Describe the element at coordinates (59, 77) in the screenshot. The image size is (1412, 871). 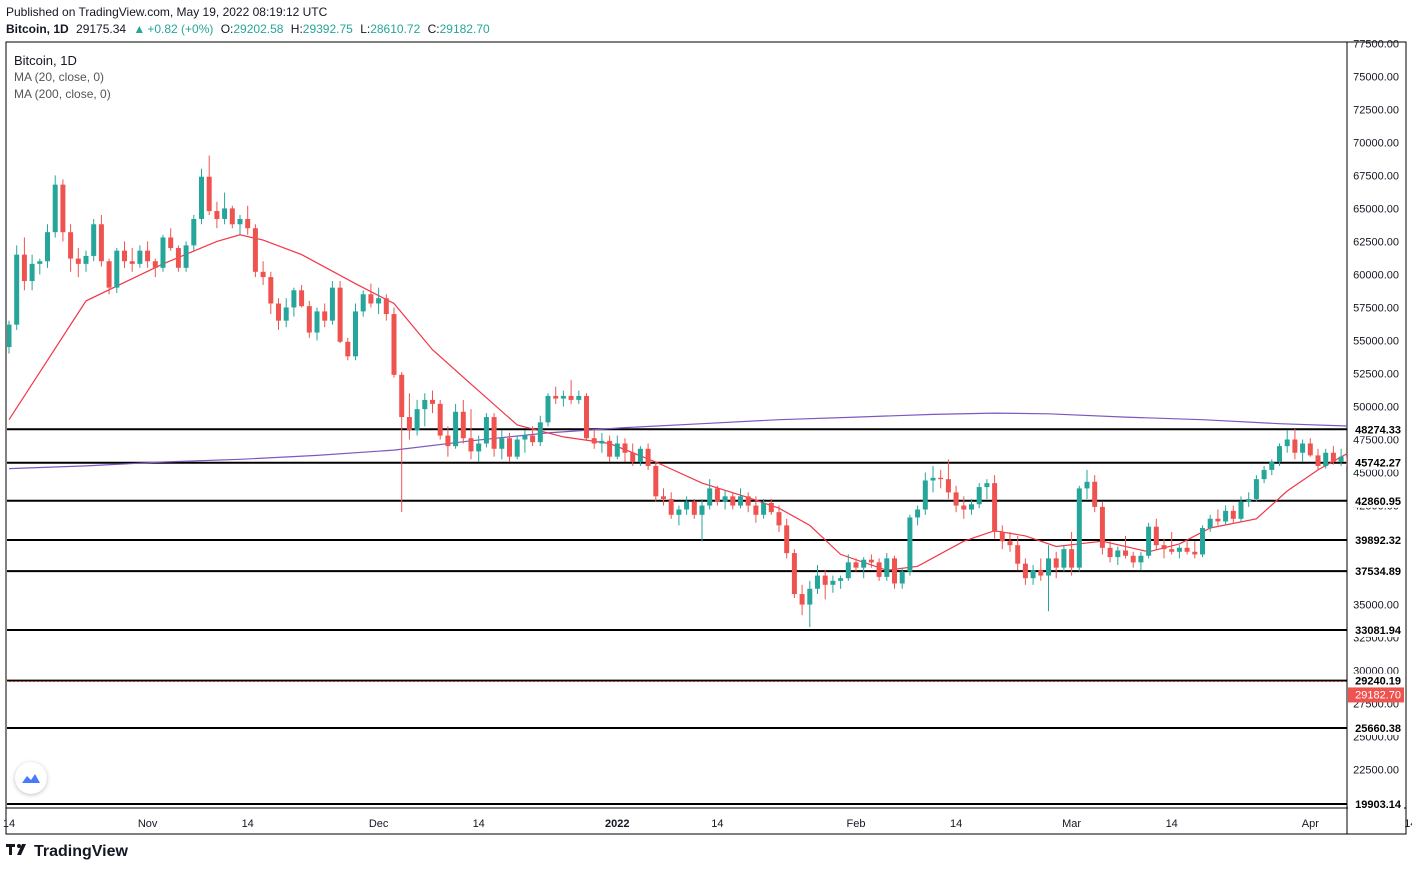
I see `legend-ma20: MA (20, close, 0)` at that location.